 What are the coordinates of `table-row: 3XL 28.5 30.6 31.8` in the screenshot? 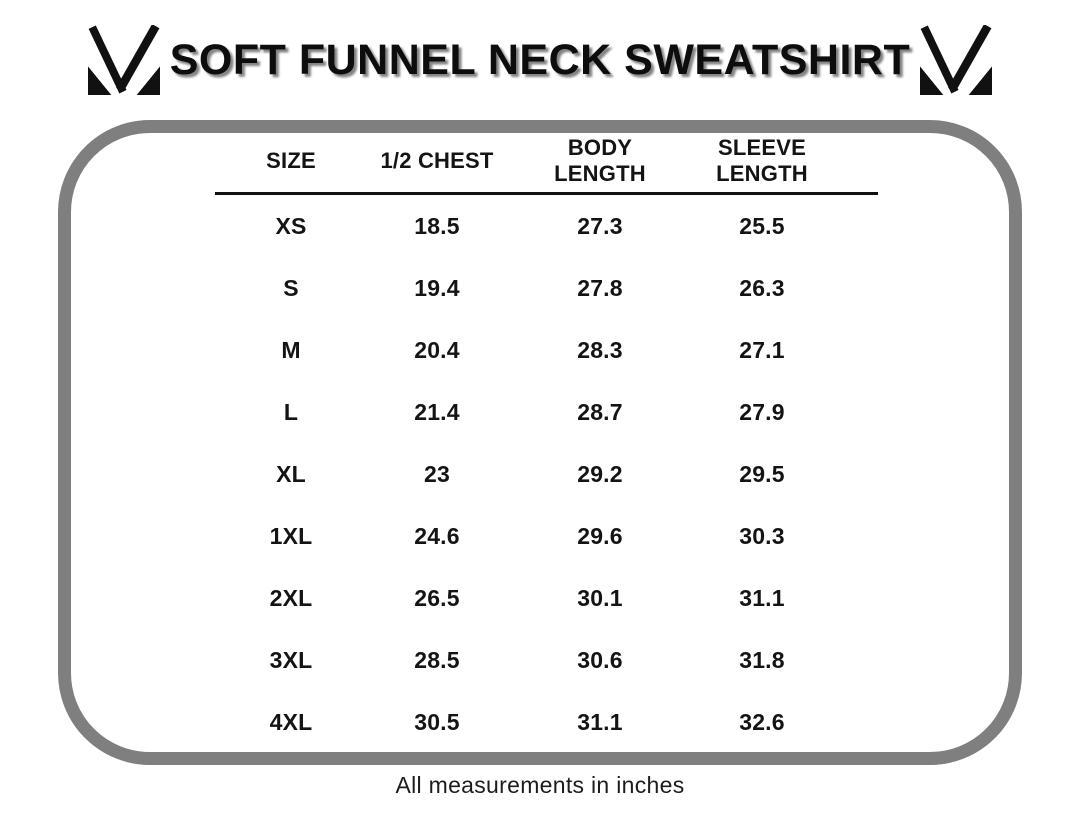 It's located at (546, 660).